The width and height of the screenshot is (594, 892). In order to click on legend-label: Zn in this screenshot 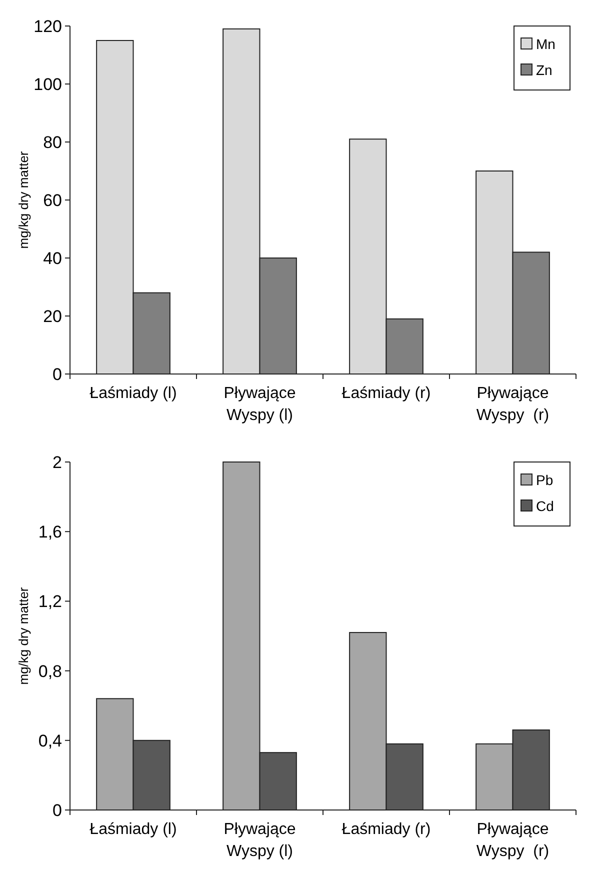, I will do `click(544, 70)`.